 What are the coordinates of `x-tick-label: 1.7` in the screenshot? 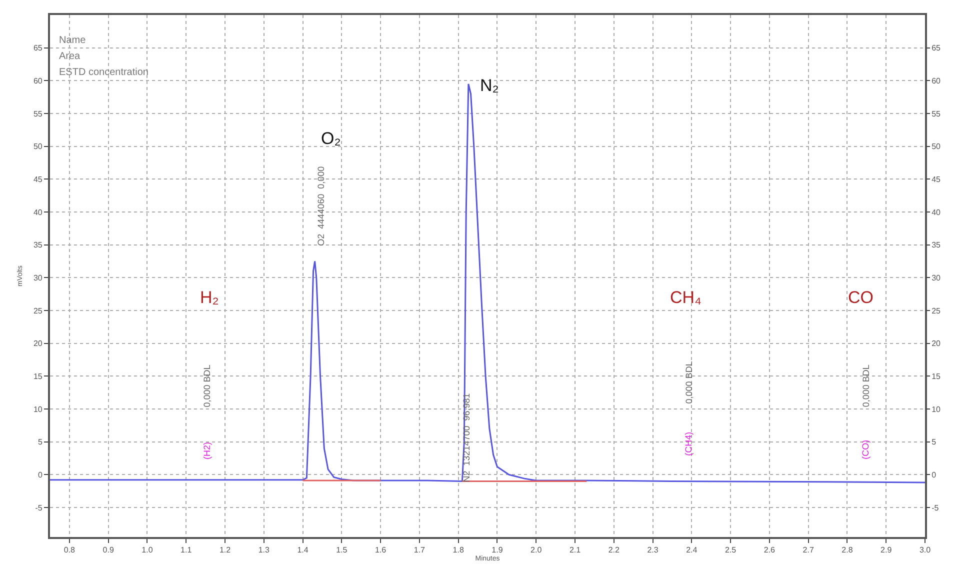 It's located at (420, 550).